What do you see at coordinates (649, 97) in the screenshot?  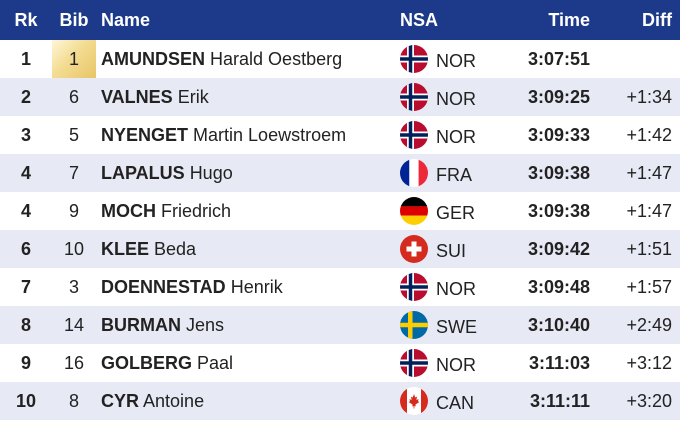 I see `diff-cell: +1:34` at bounding box center [649, 97].